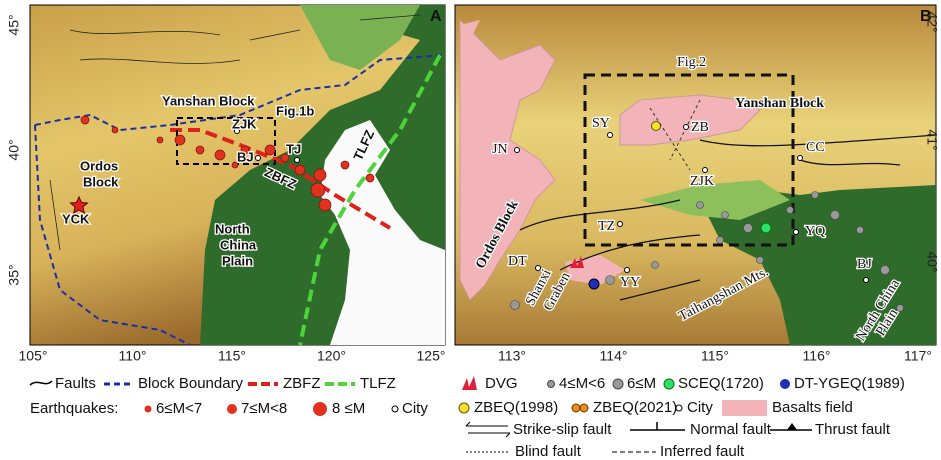  Describe the element at coordinates (237, 260) in the screenshot. I see `place-label: Plain` at that location.